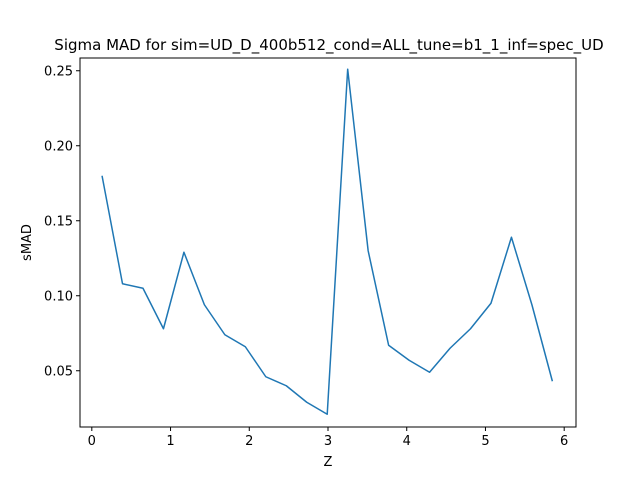  What do you see at coordinates (58, 71) in the screenshot?
I see `y-tick-label: 0.25` at bounding box center [58, 71].